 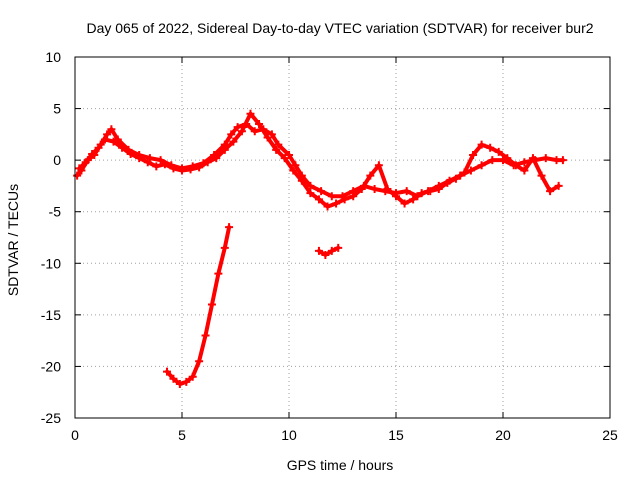 What do you see at coordinates (503, 435) in the screenshot?
I see `x-tick-label: 20` at bounding box center [503, 435].